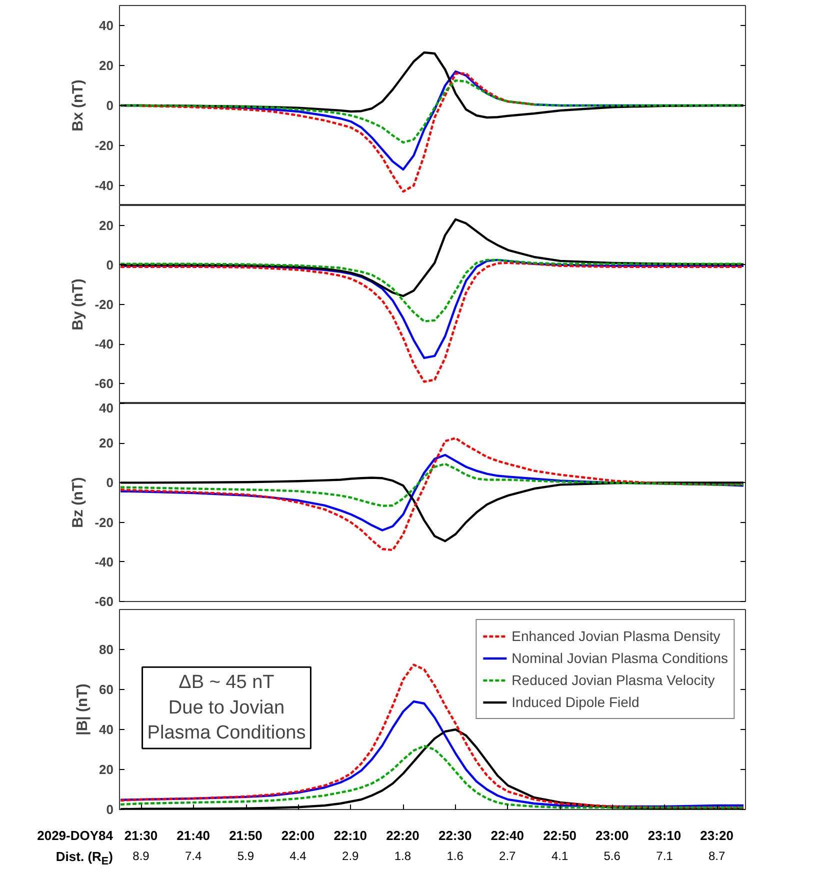 The height and width of the screenshot is (880, 828). Describe the element at coordinates (507, 836) in the screenshot. I see `x-tick-label: 22:40` at that location.